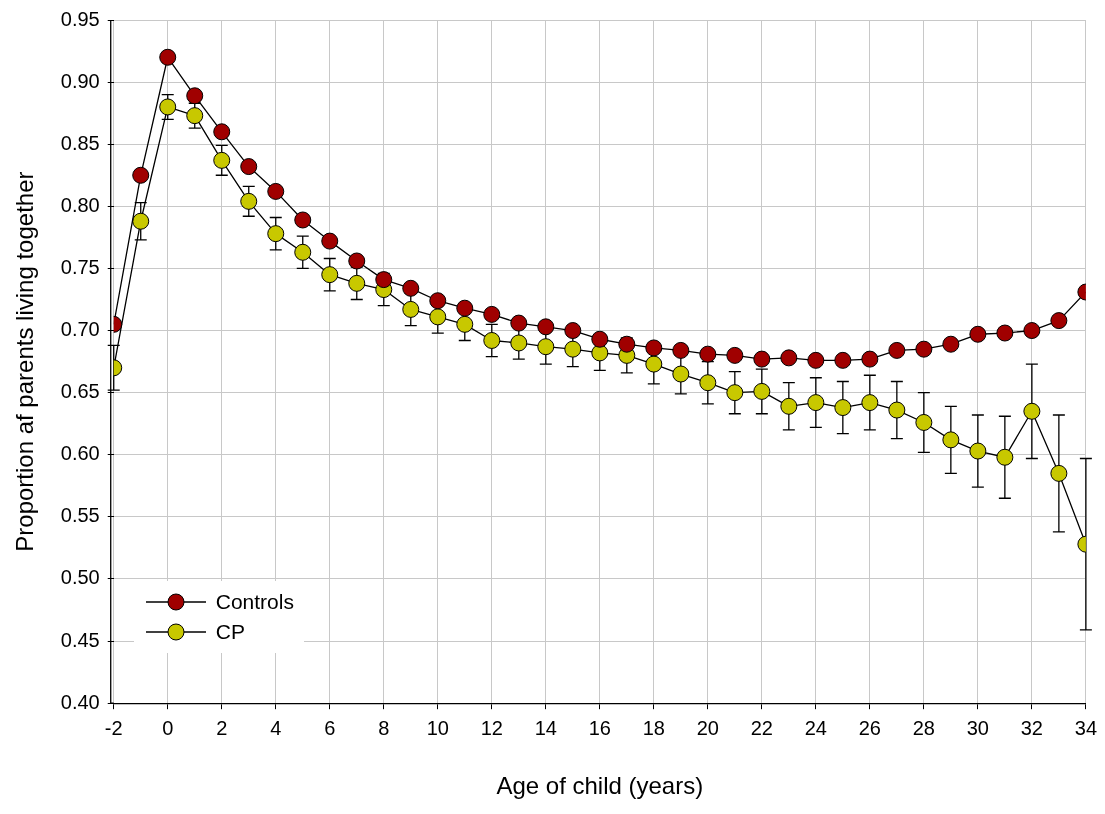  Describe the element at coordinates (80, 639) in the screenshot. I see `y-tick-label: 0.45` at that location.